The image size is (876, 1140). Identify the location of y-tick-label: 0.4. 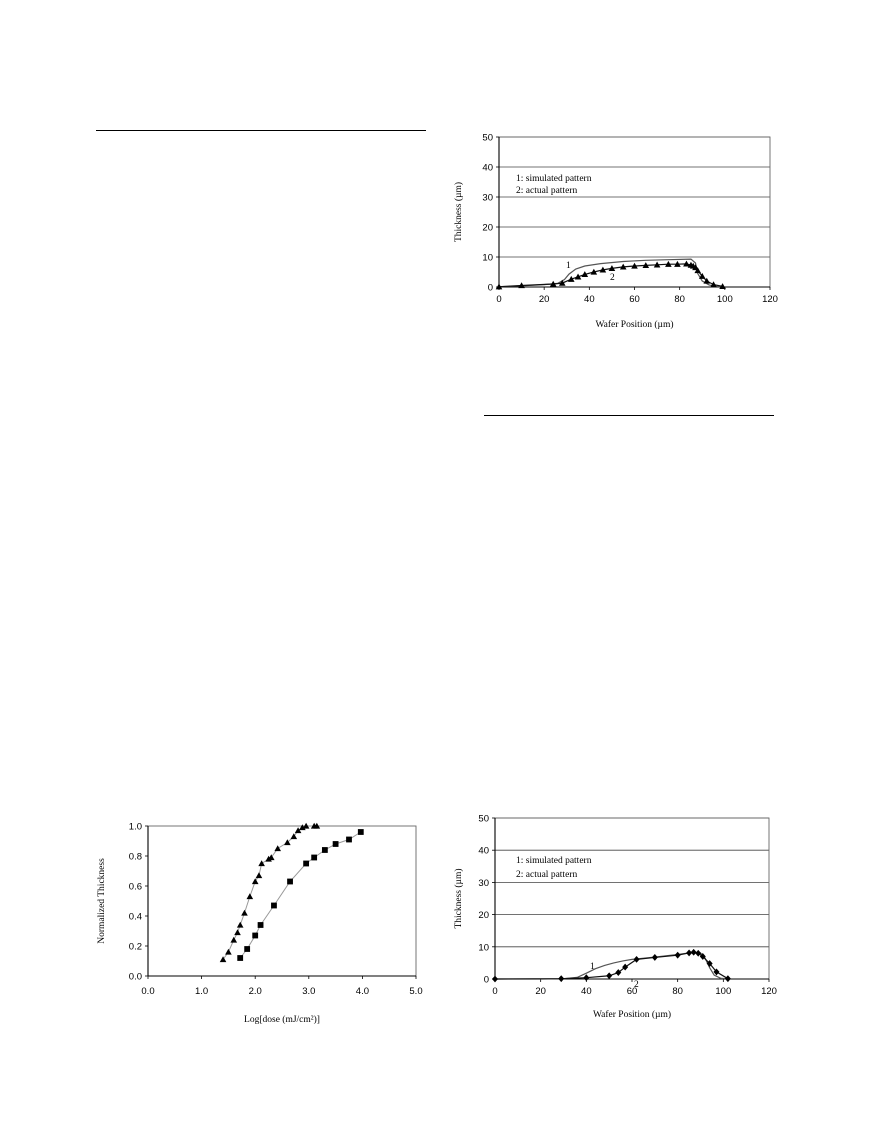
(135, 917).